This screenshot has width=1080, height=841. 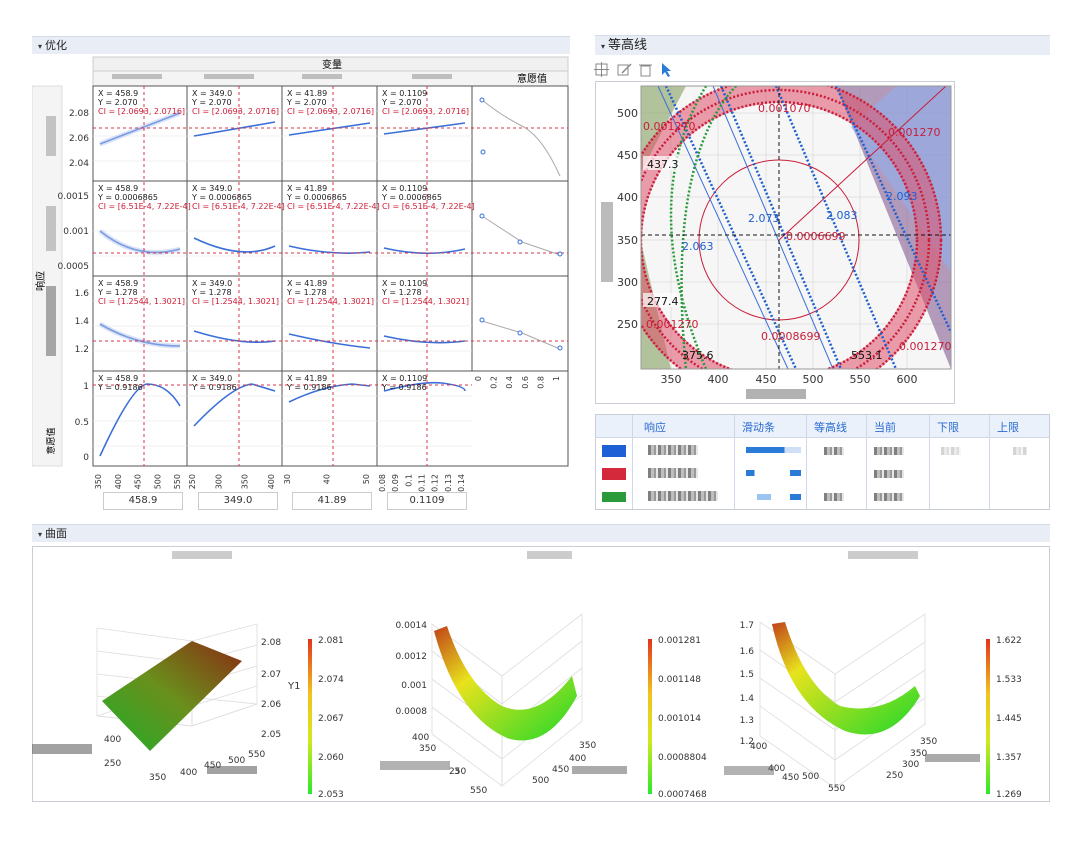 I want to click on cell-annotation: Y = 1.278, so click(x=401, y=292).